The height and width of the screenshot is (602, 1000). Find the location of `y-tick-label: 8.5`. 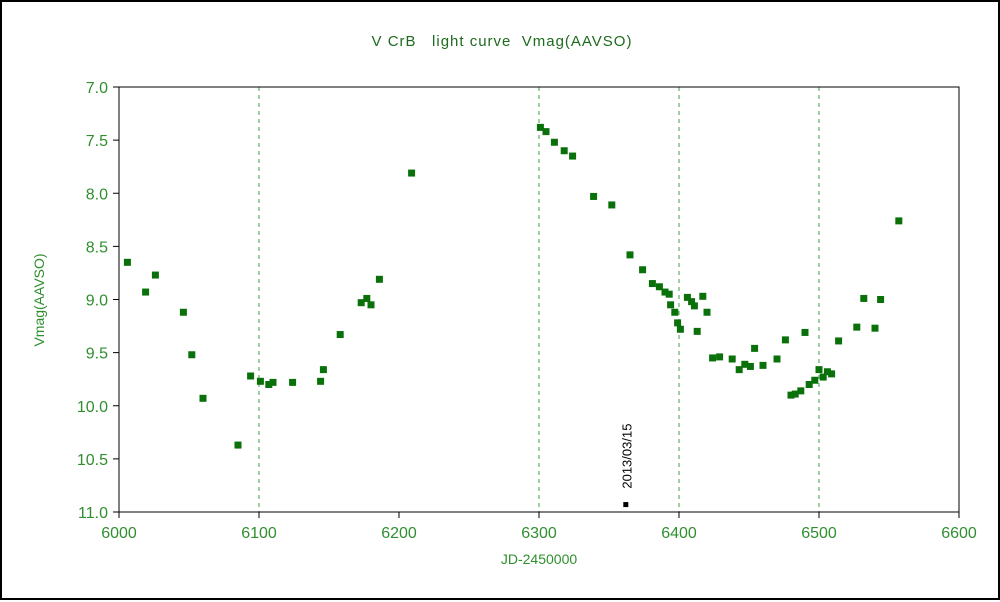

y-tick-label: 8.5 is located at coordinates (97, 247).